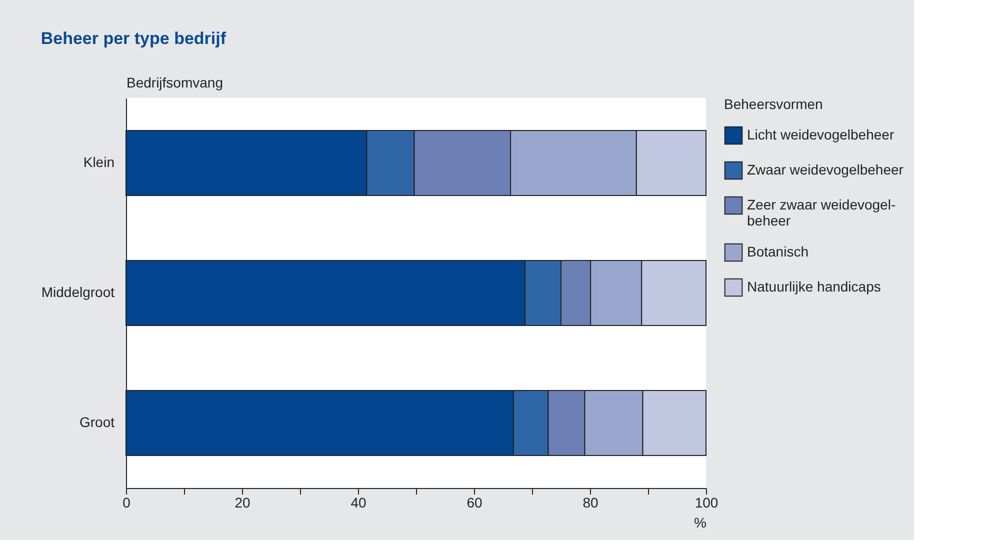 The height and width of the screenshot is (557, 997). What do you see at coordinates (814, 286) in the screenshot?
I see `legend-label: Natuurlijke handicaps` at bounding box center [814, 286].